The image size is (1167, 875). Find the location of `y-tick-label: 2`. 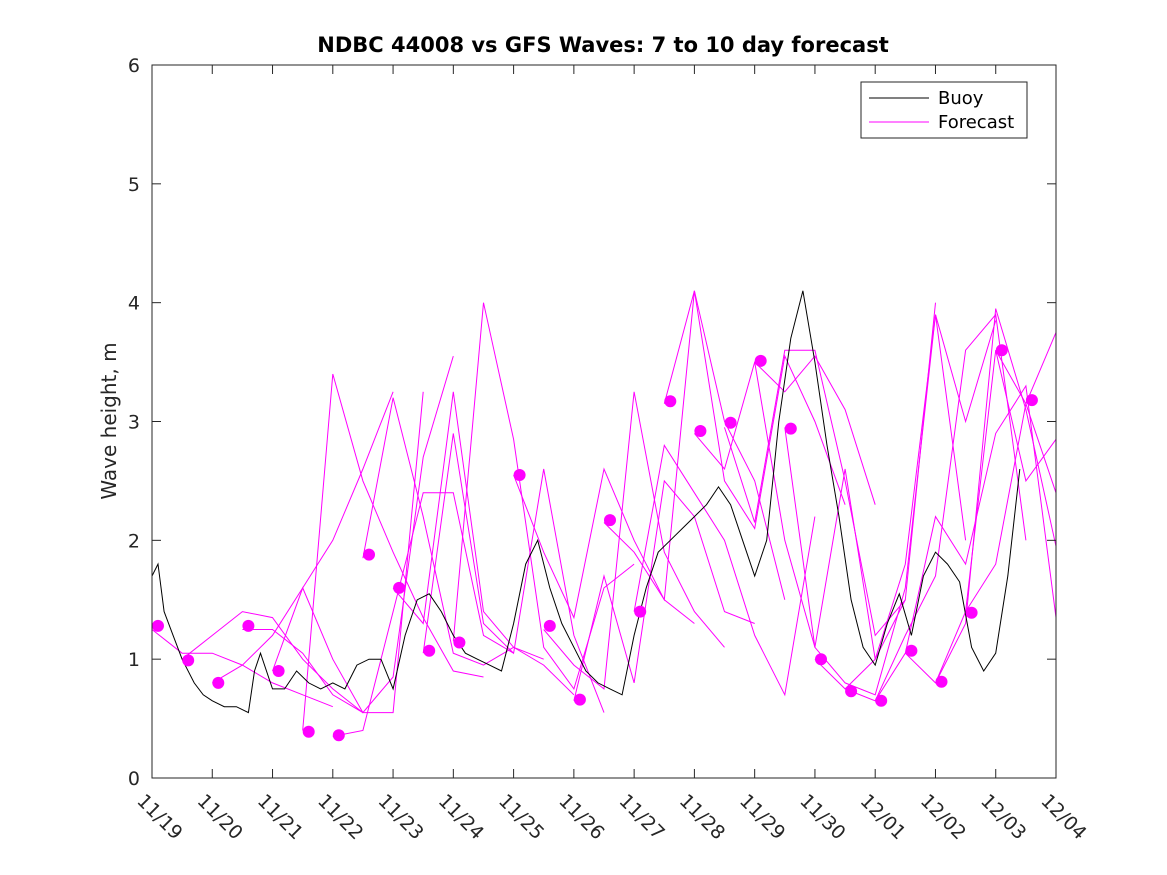

y-tick-label: 2 is located at coordinates (134, 541).